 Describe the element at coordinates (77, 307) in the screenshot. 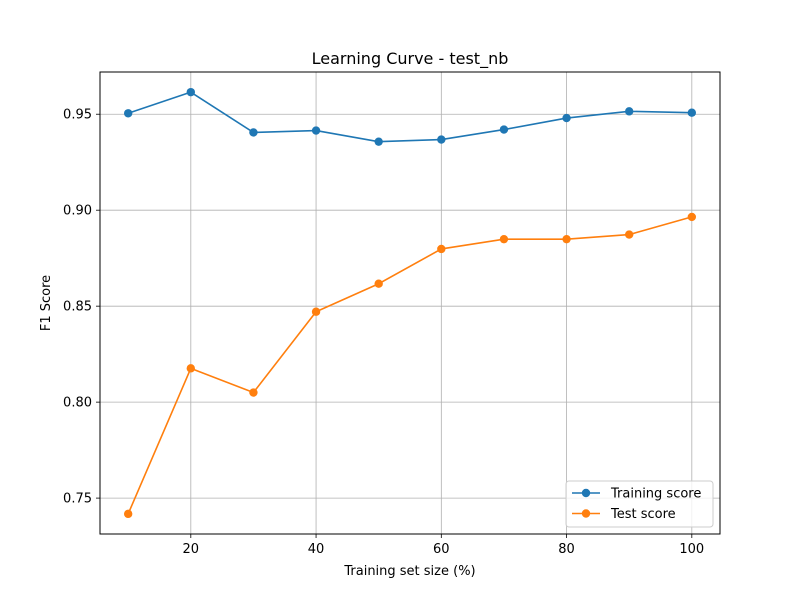

I see `y-tick-label: 0.85` at that location.